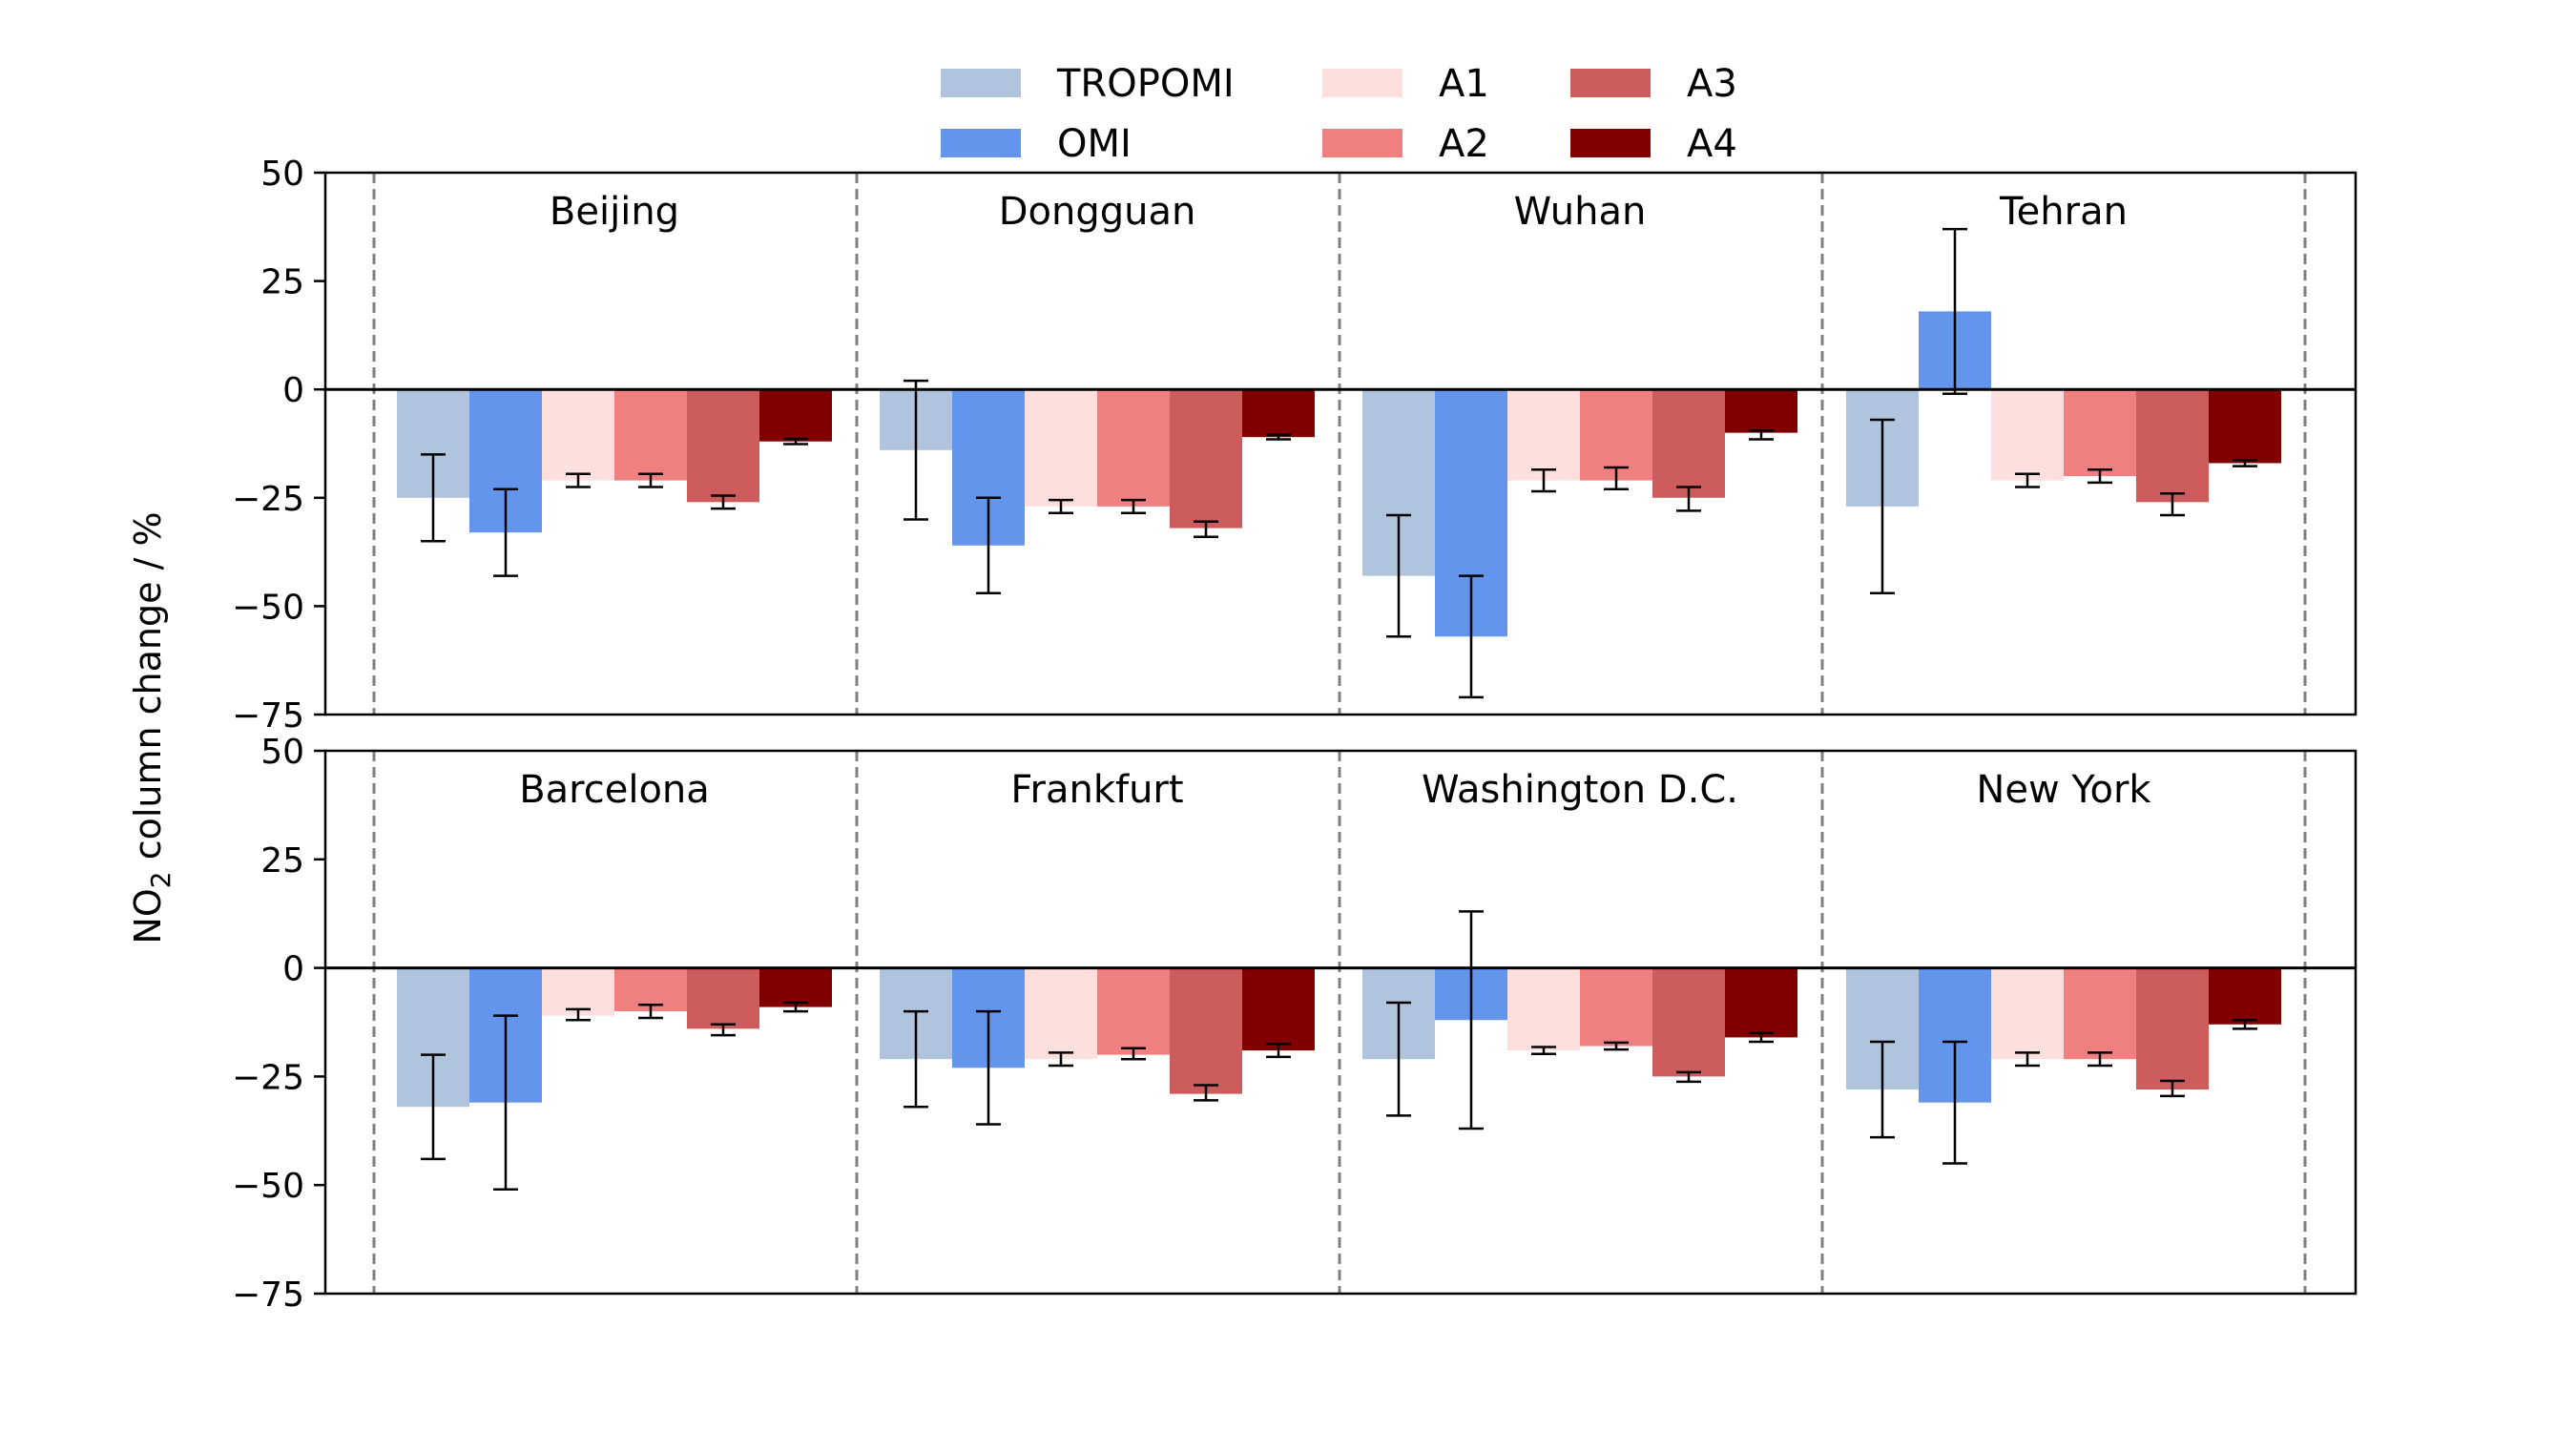 The height and width of the screenshot is (1431, 2576). Describe the element at coordinates (2063, 790) in the screenshot. I see `panel-city-title: New York` at that location.